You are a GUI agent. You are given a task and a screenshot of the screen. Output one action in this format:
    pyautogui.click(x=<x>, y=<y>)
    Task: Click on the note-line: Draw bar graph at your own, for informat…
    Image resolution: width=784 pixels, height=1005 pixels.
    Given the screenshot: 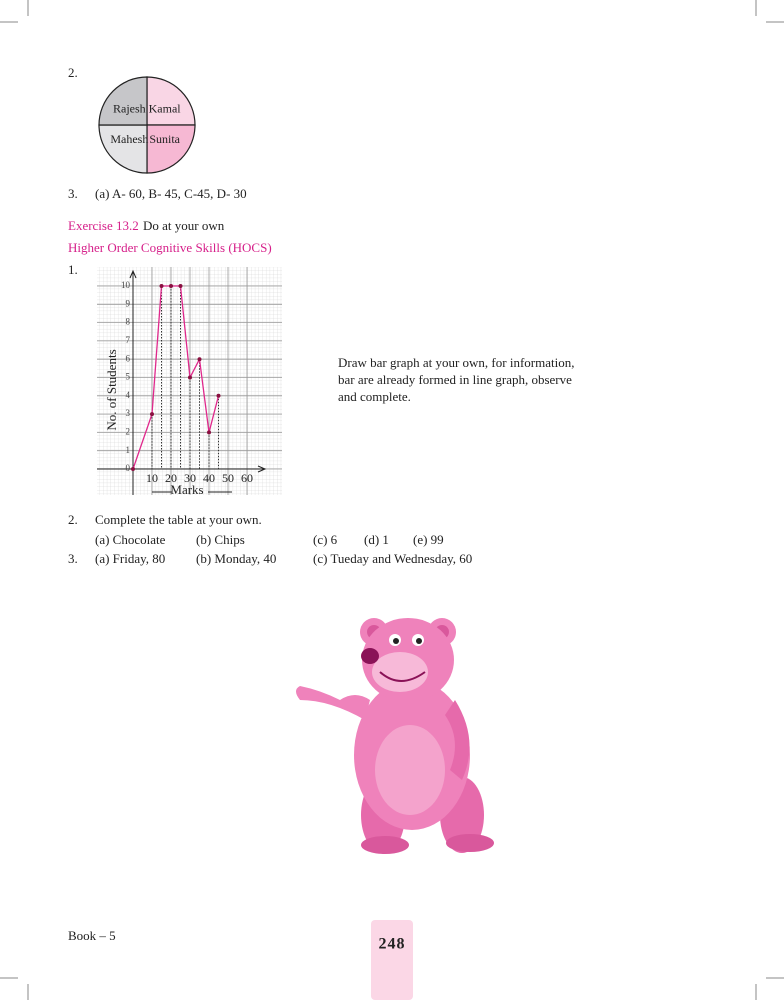 What is the action you would take?
    pyautogui.click(x=456, y=362)
    